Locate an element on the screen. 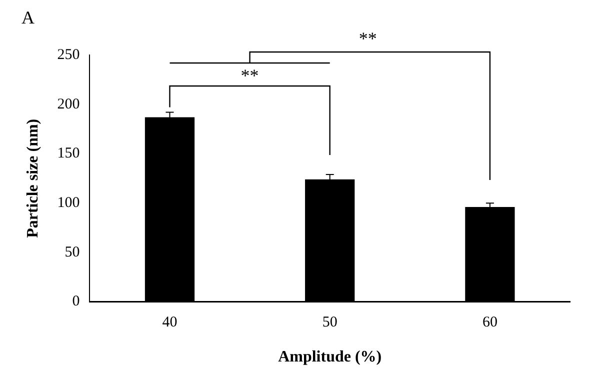 The image size is (600, 381). x-tick-label: 40 is located at coordinates (170, 322).